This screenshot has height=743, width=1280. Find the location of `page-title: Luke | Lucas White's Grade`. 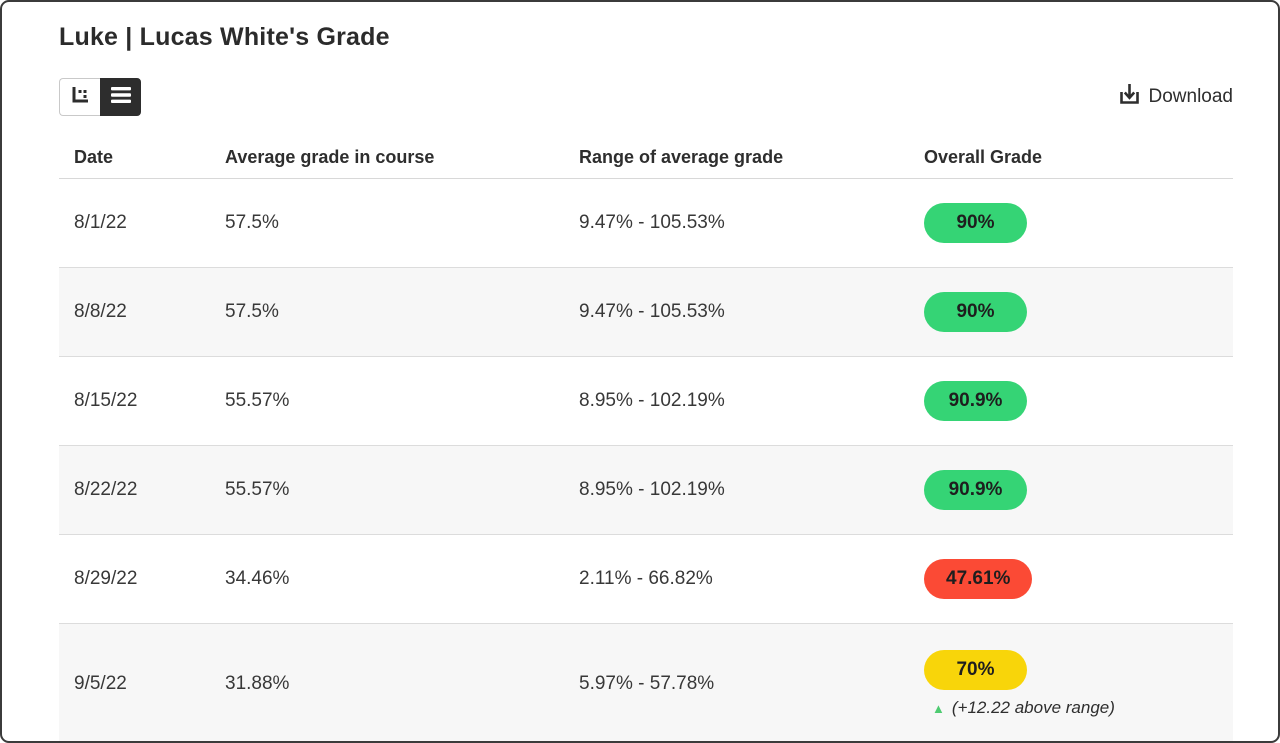

page-title: Luke | Lucas White's Grade is located at coordinates (224, 37).